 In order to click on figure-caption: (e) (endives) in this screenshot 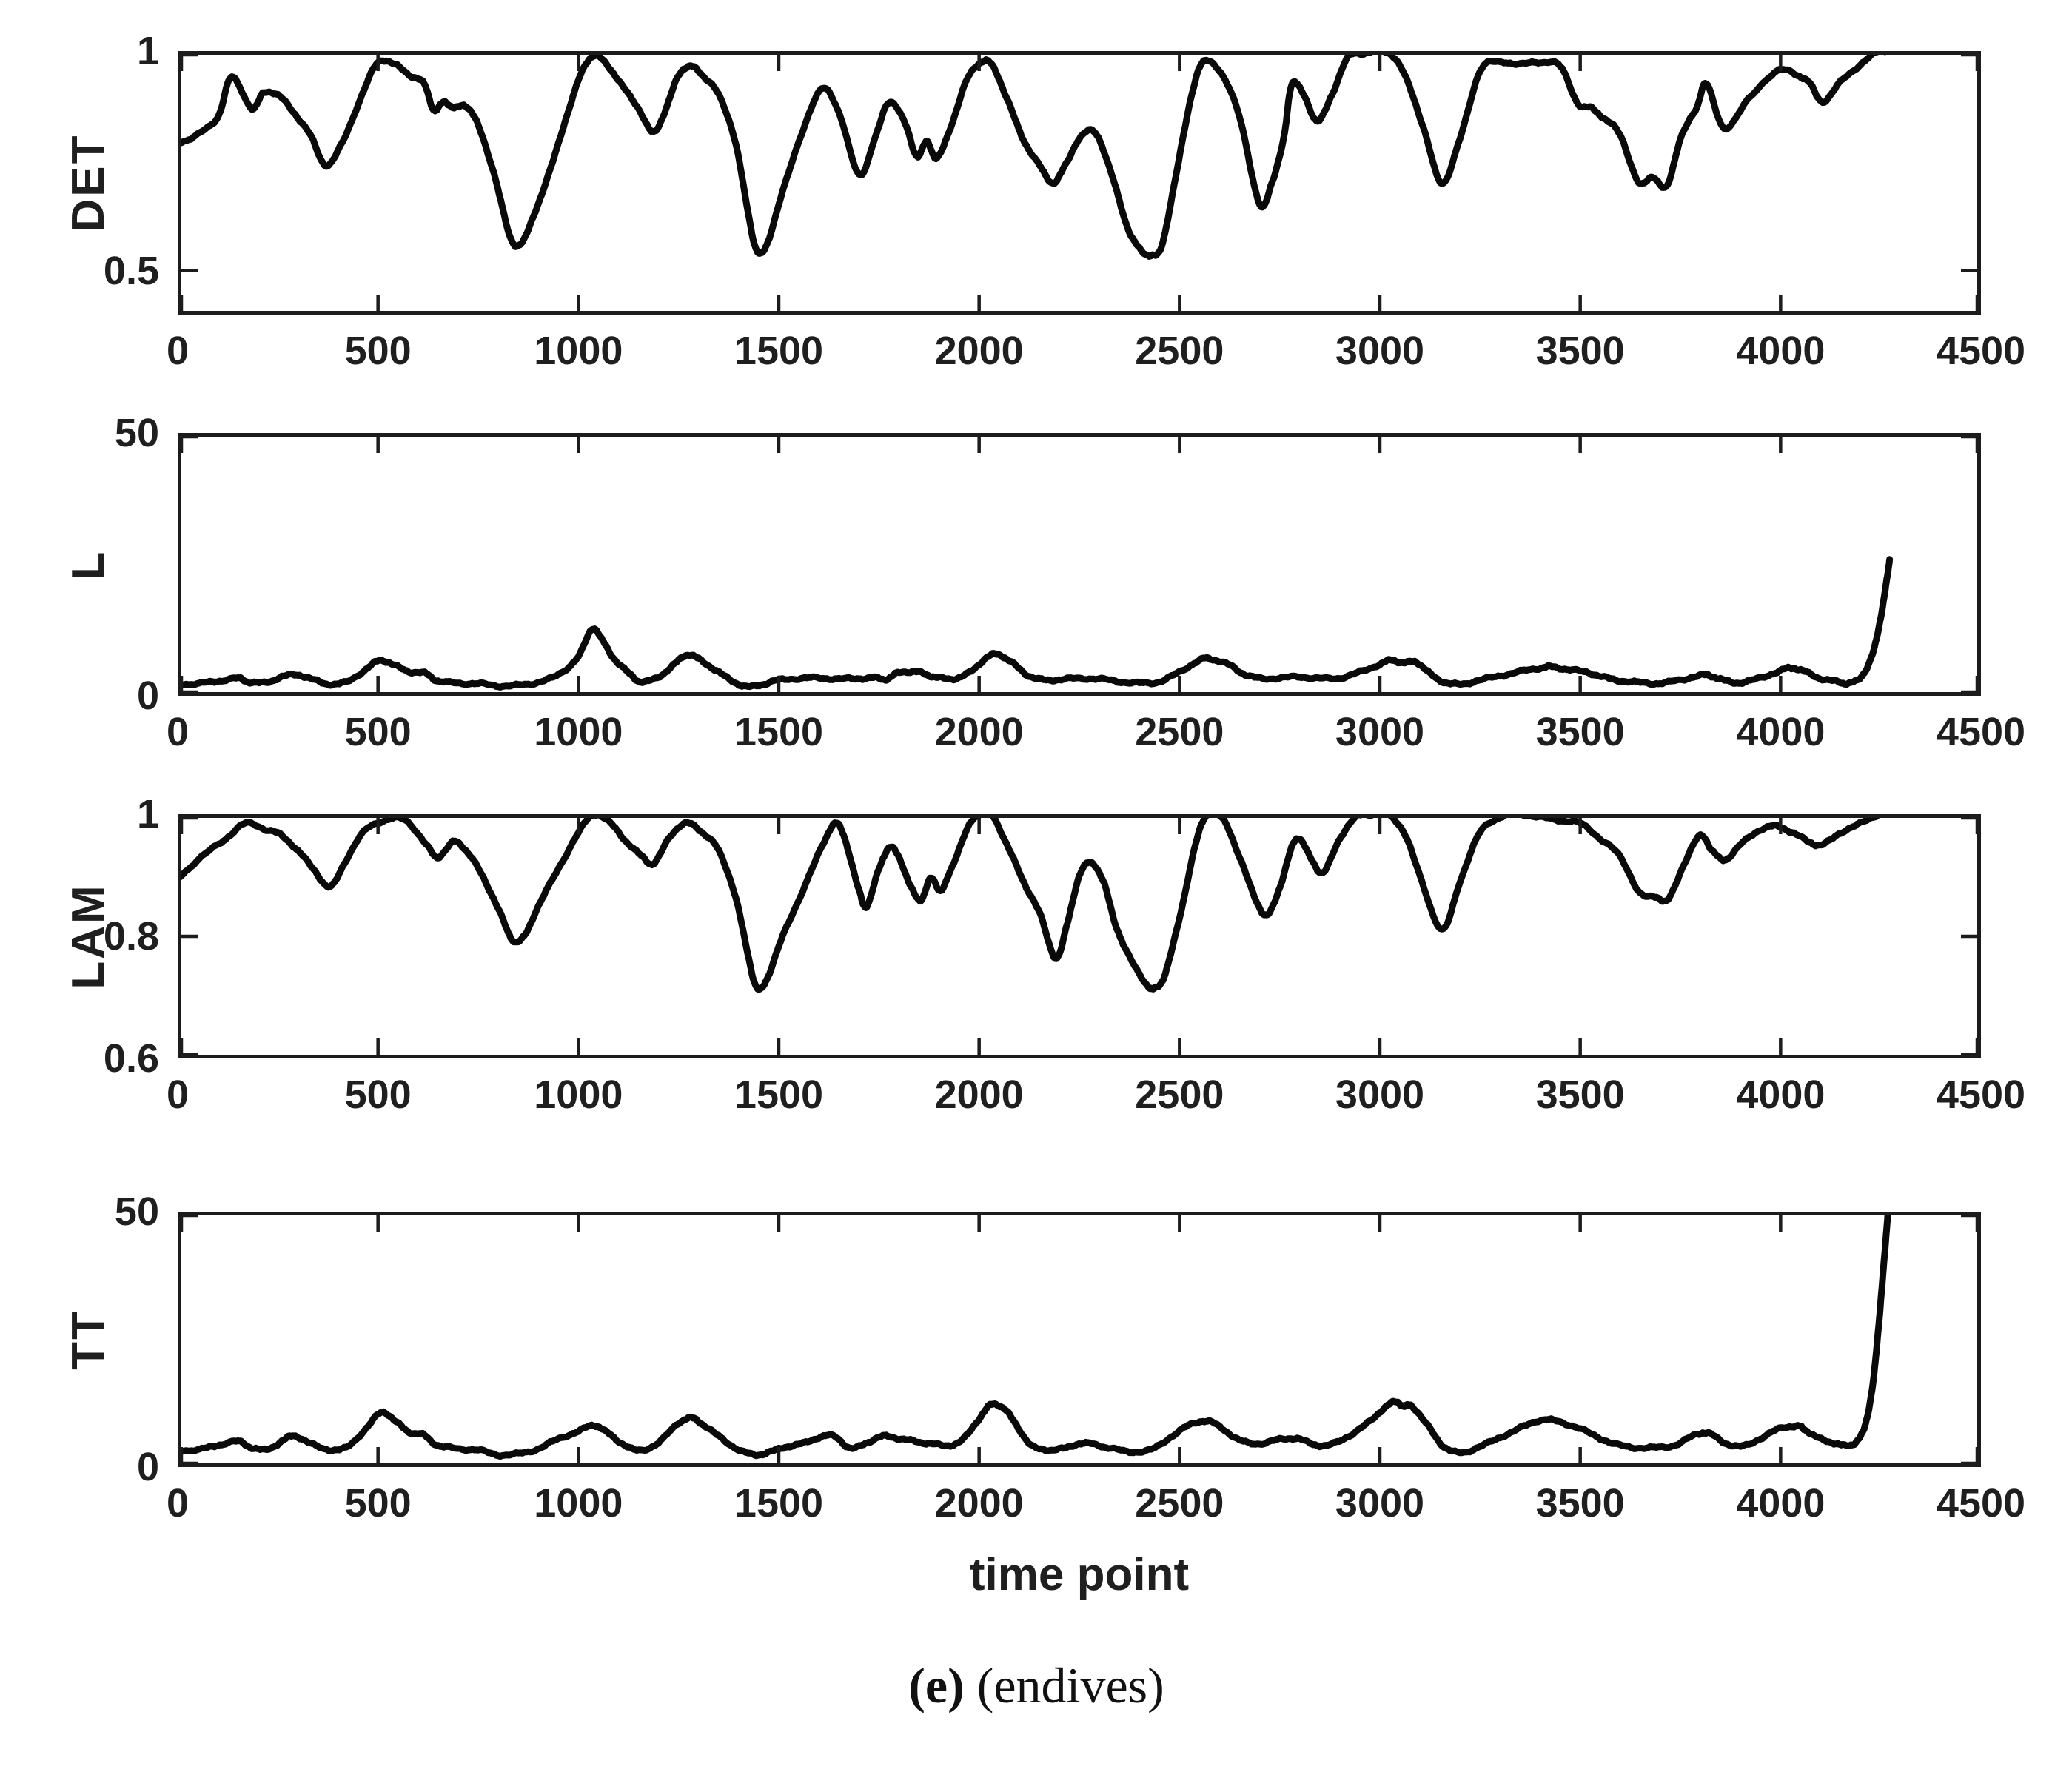, I will do `click(1036, 1685)`.